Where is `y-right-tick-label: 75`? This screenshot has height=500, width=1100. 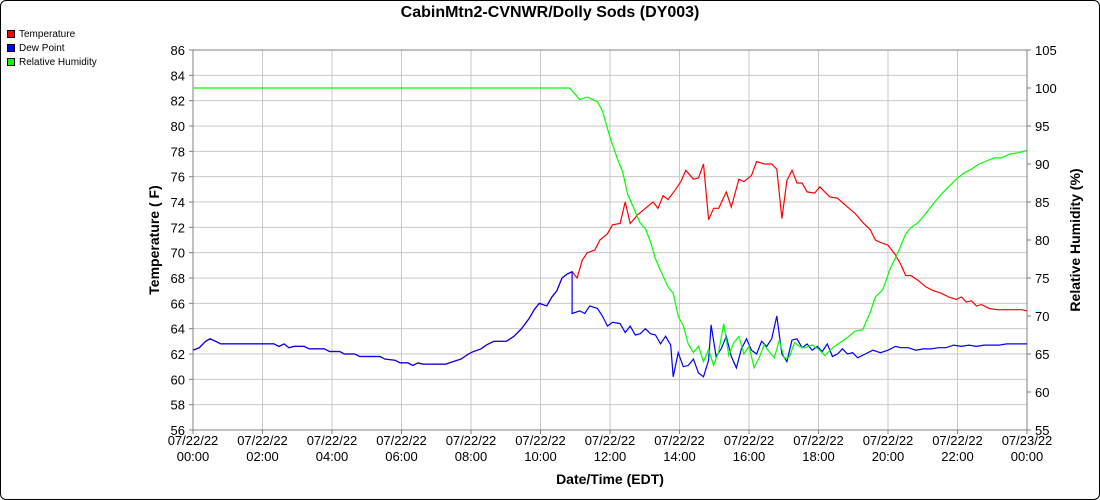 y-right-tick-label: 75 is located at coordinates (1042, 278).